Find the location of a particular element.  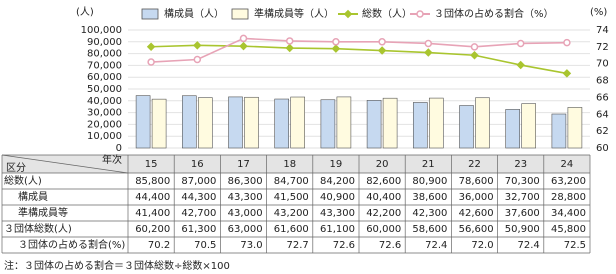

table-cell: 70.2 is located at coordinates (159, 245).